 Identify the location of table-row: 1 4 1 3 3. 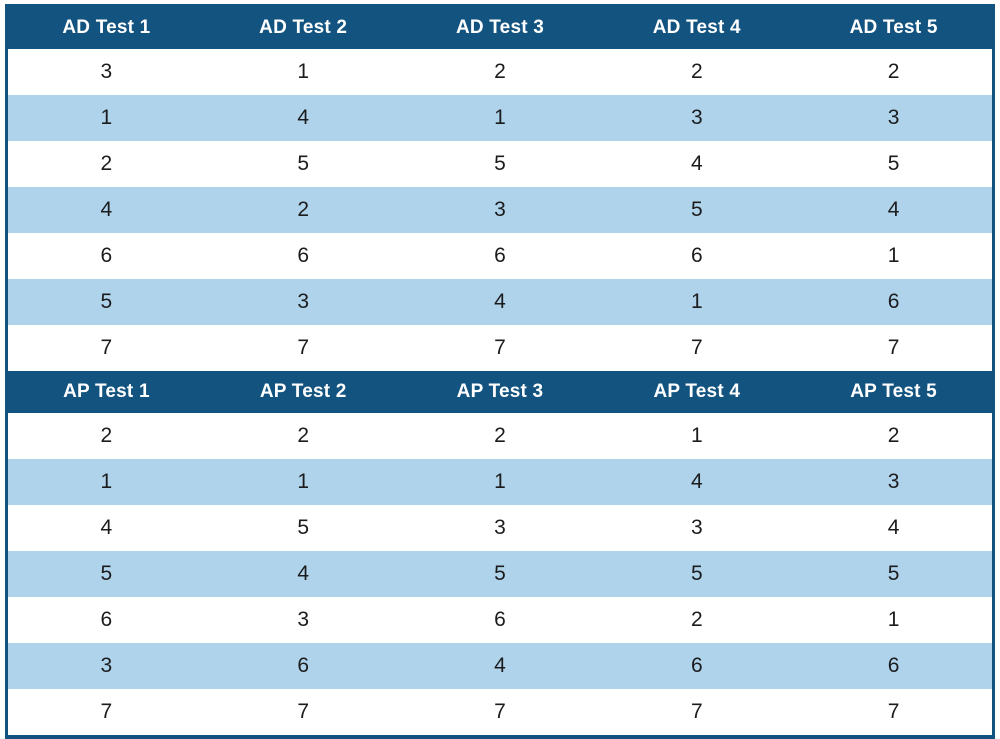
(500, 118).